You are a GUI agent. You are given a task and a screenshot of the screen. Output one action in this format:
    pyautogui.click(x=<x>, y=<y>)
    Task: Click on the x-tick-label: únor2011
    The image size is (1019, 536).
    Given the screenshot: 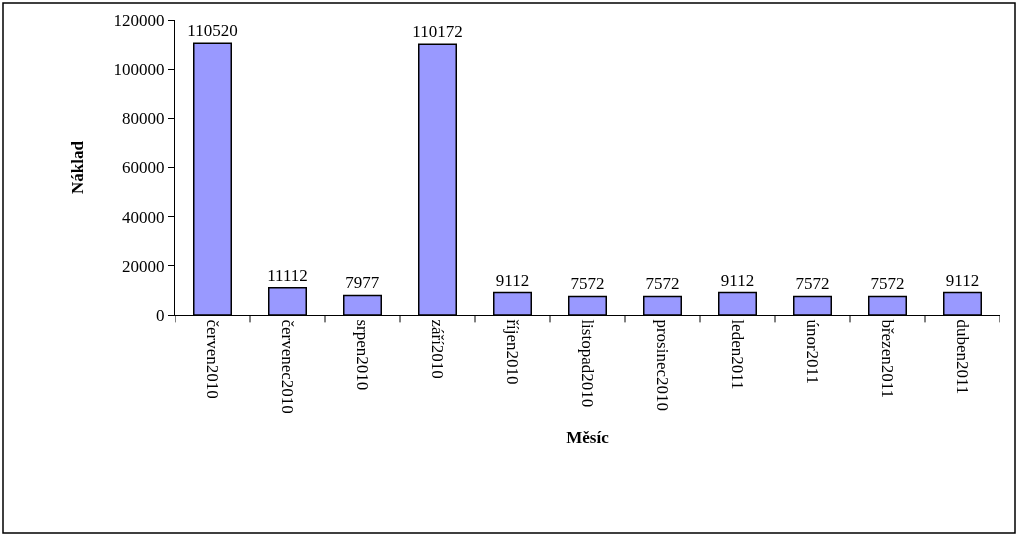 What is the action you would take?
    pyautogui.click(x=812, y=351)
    